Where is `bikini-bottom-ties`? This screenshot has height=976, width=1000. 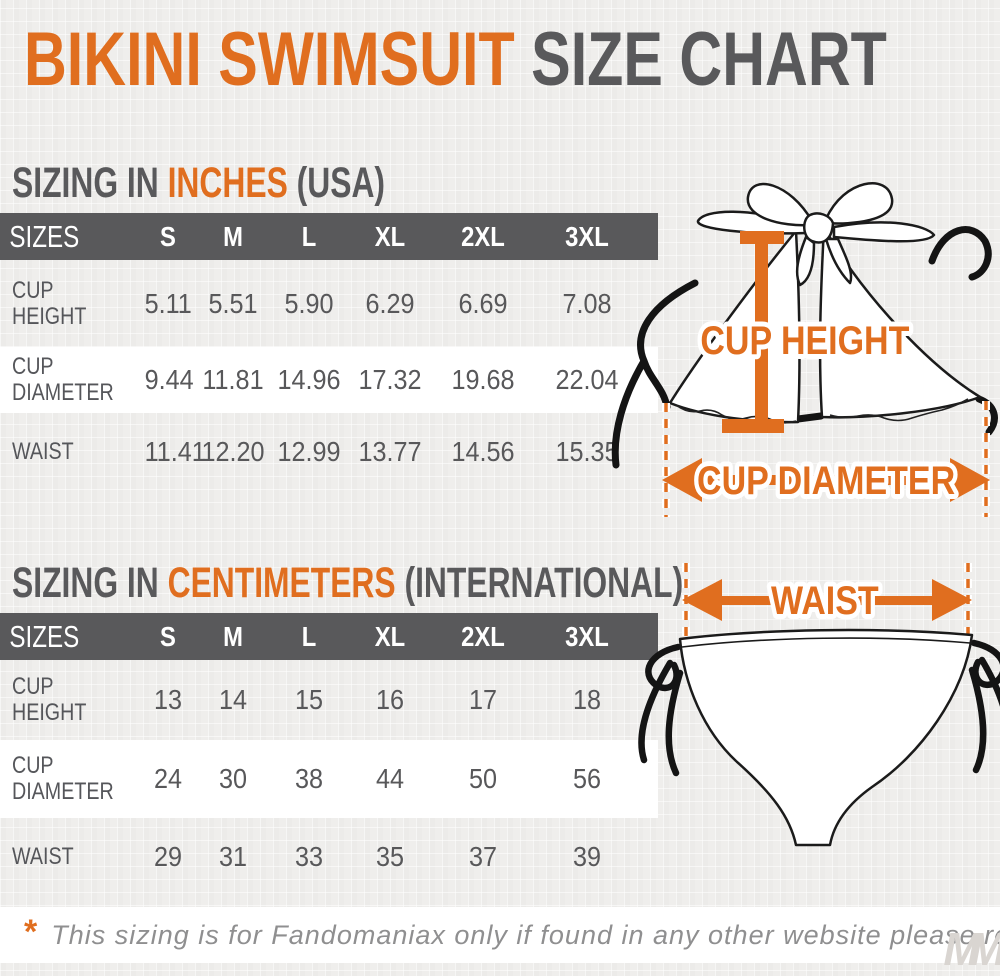 bikini-bottom-ties is located at coordinates (819, 708).